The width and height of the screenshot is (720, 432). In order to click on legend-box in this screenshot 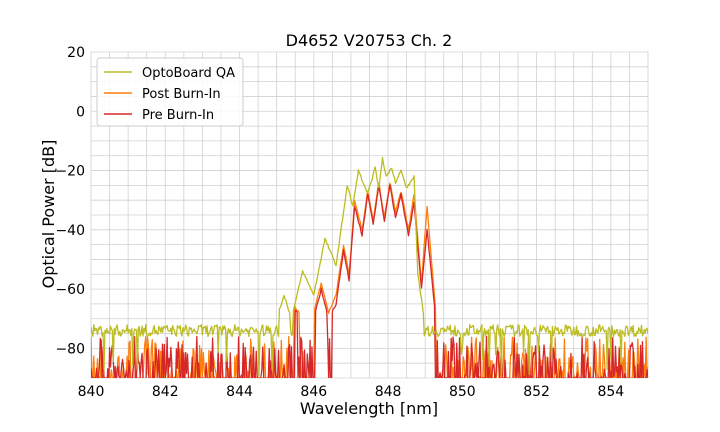, I will do `click(170, 92)`.